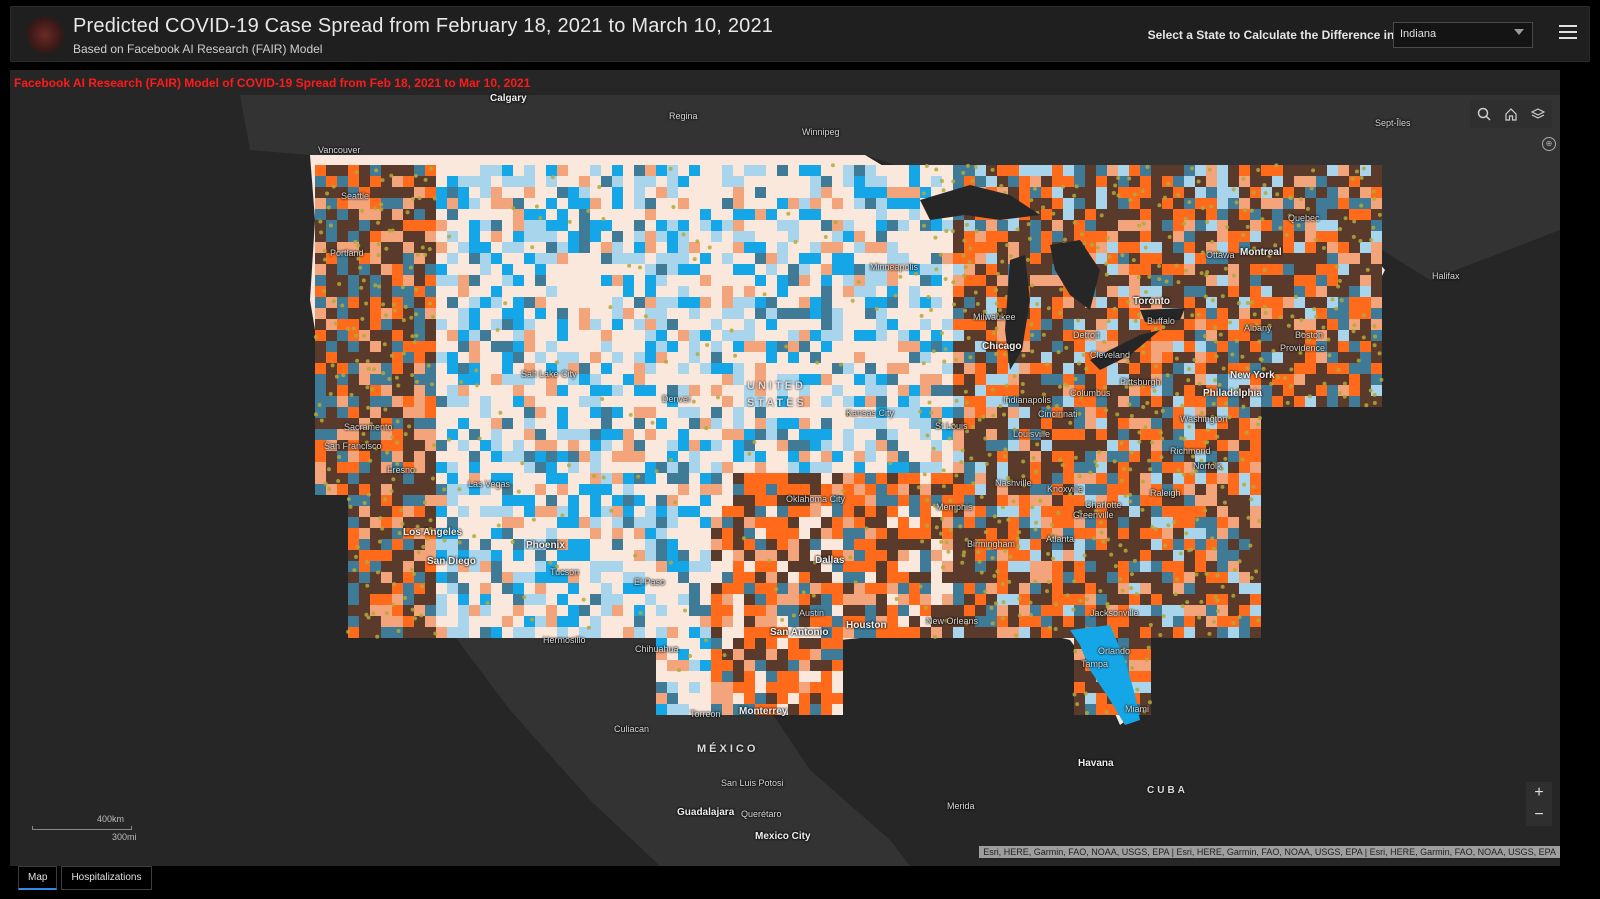 The width and height of the screenshot is (1600, 899). What do you see at coordinates (1463, 35) in the screenshot?
I see `state-select-dropdown: Indiana` at bounding box center [1463, 35].